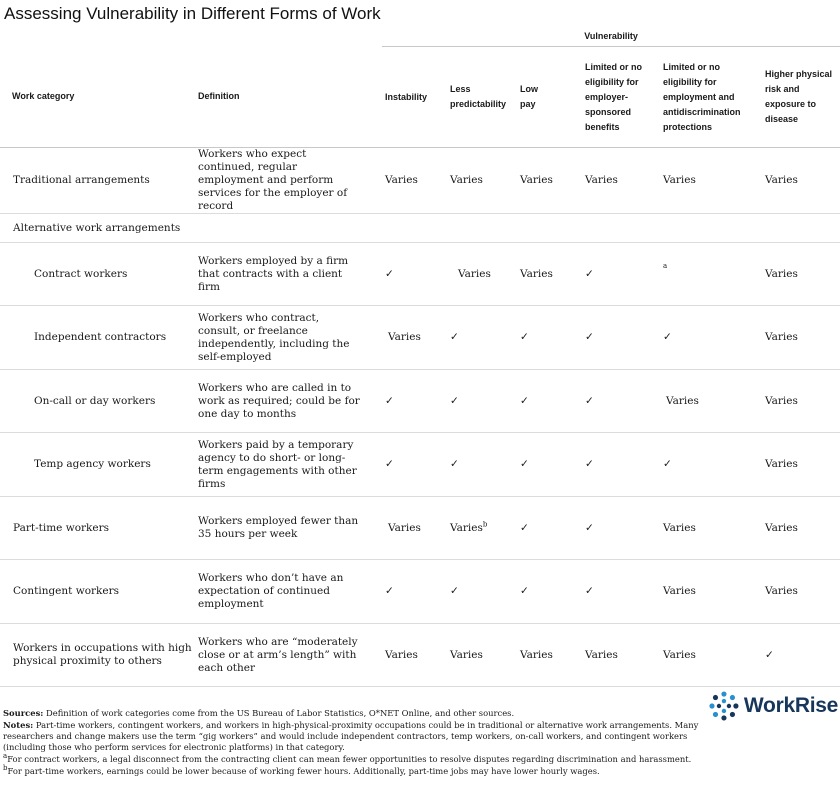 This screenshot has width=840, height=785. What do you see at coordinates (99, 97) in the screenshot?
I see `col-header-category: Work category` at bounding box center [99, 97].